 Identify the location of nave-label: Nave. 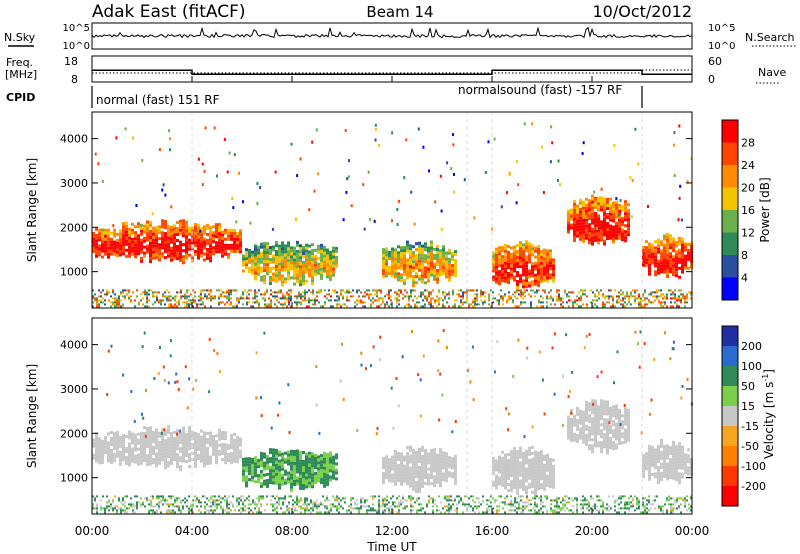
(772, 72).